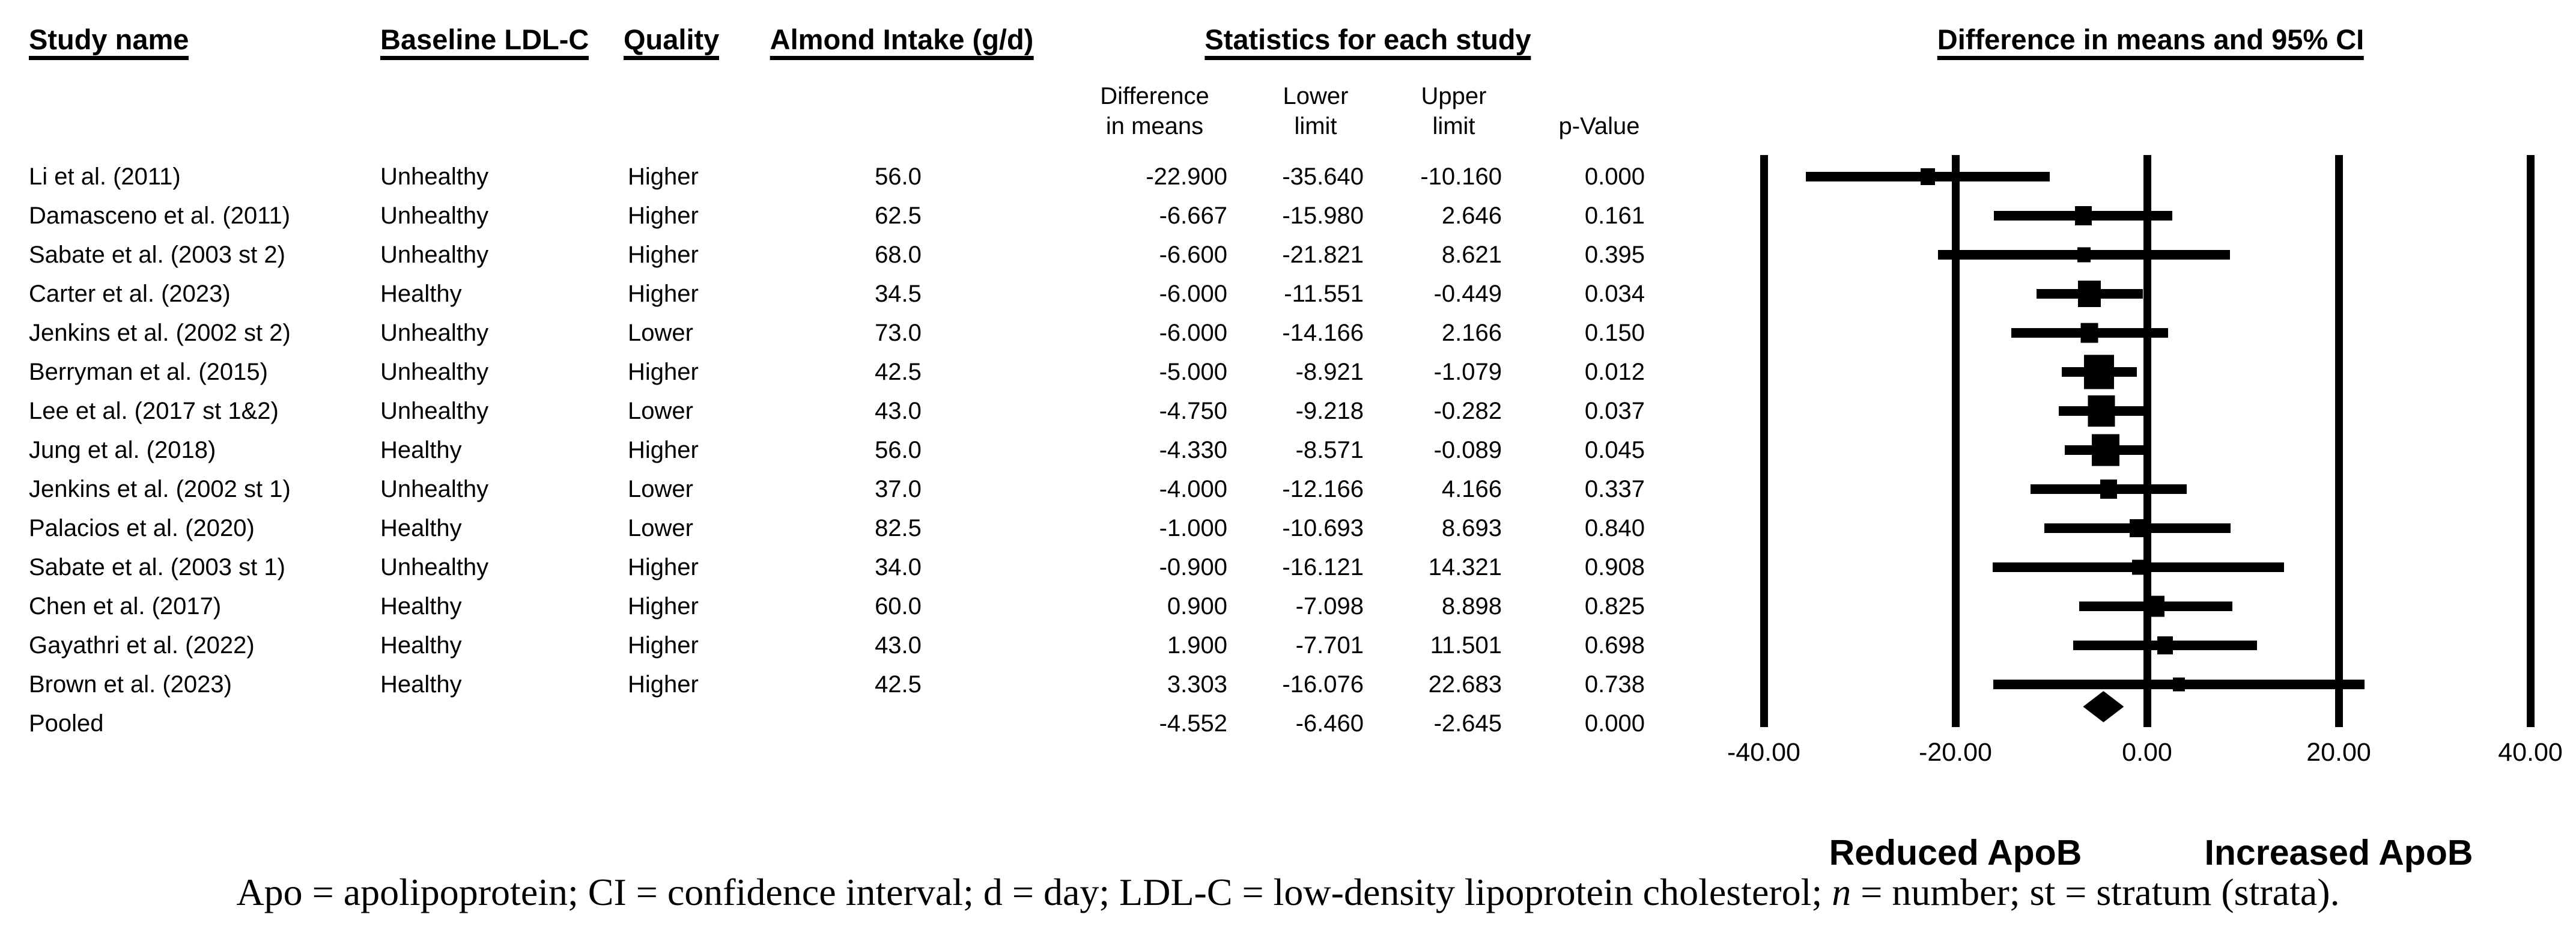  What do you see at coordinates (160, 333) in the screenshot?
I see `study-name-cell: Jenkins et al. (2002 st 2)` at bounding box center [160, 333].